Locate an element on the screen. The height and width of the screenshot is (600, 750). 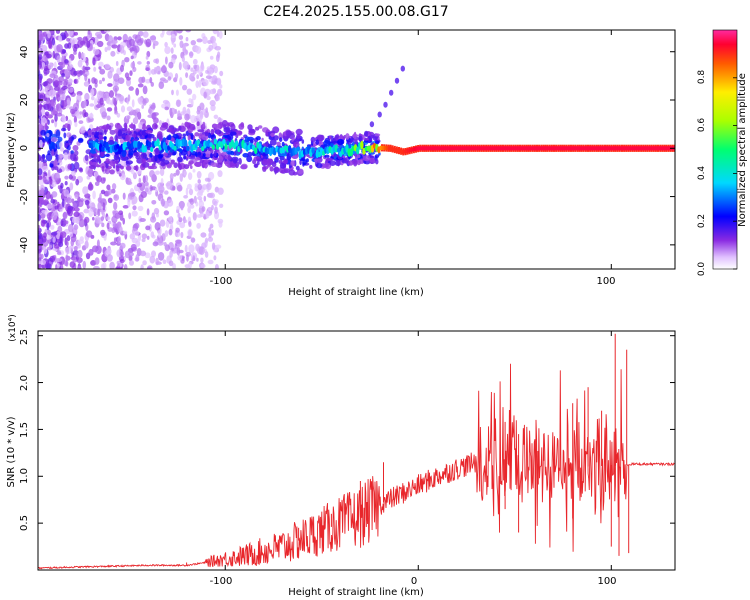
spectrogram-x-tick-label-100: 100 is located at coordinates (605, 281).